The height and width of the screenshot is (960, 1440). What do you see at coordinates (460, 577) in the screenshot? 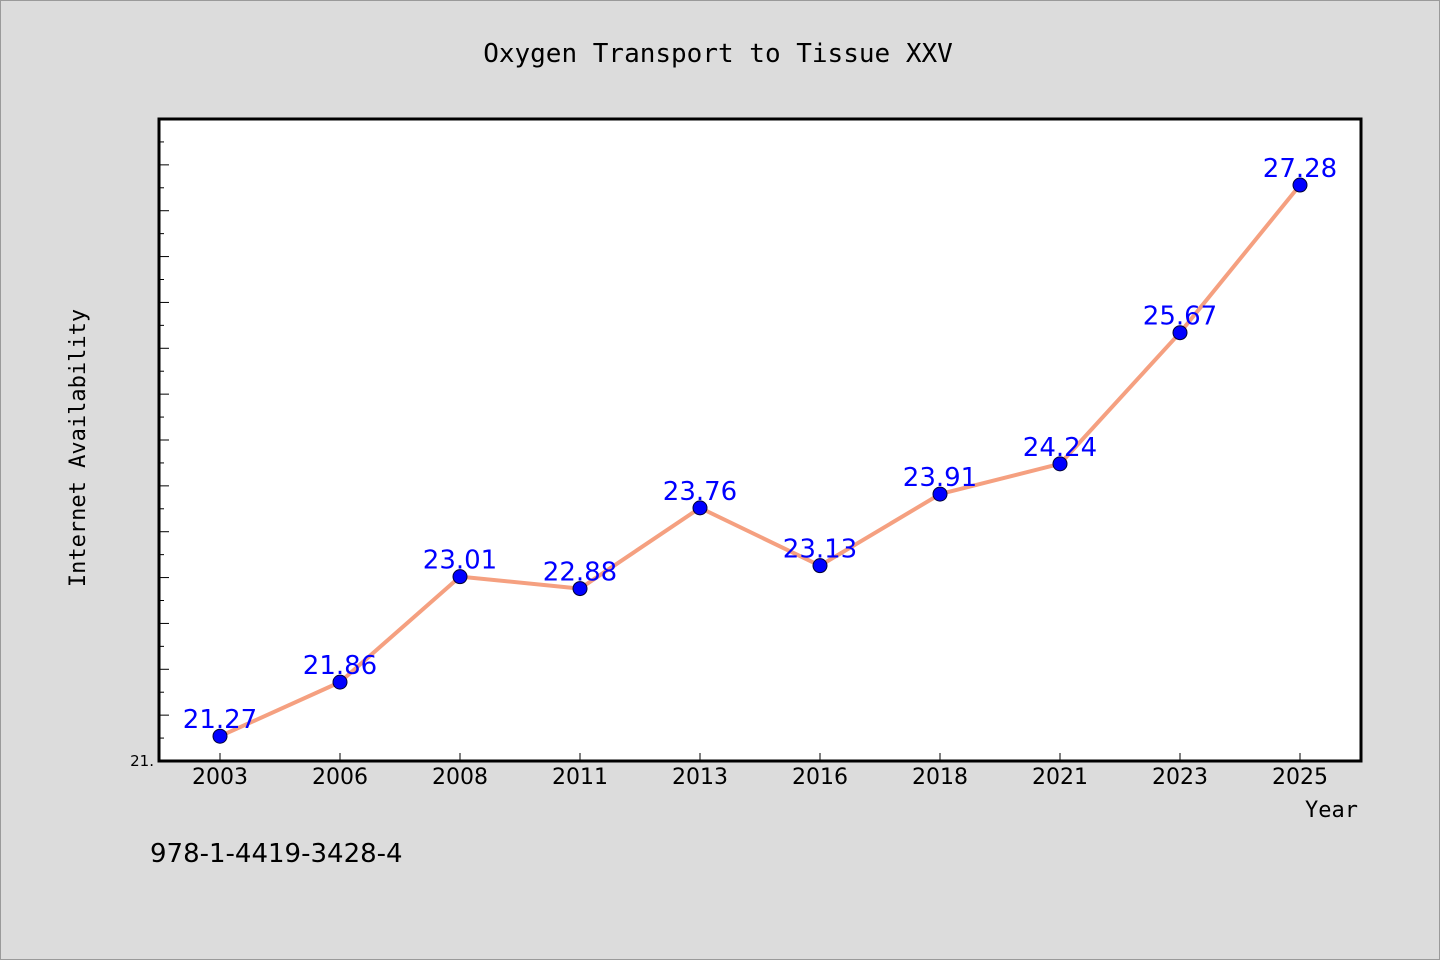
I see `data-point-2008` at bounding box center [460, 577].